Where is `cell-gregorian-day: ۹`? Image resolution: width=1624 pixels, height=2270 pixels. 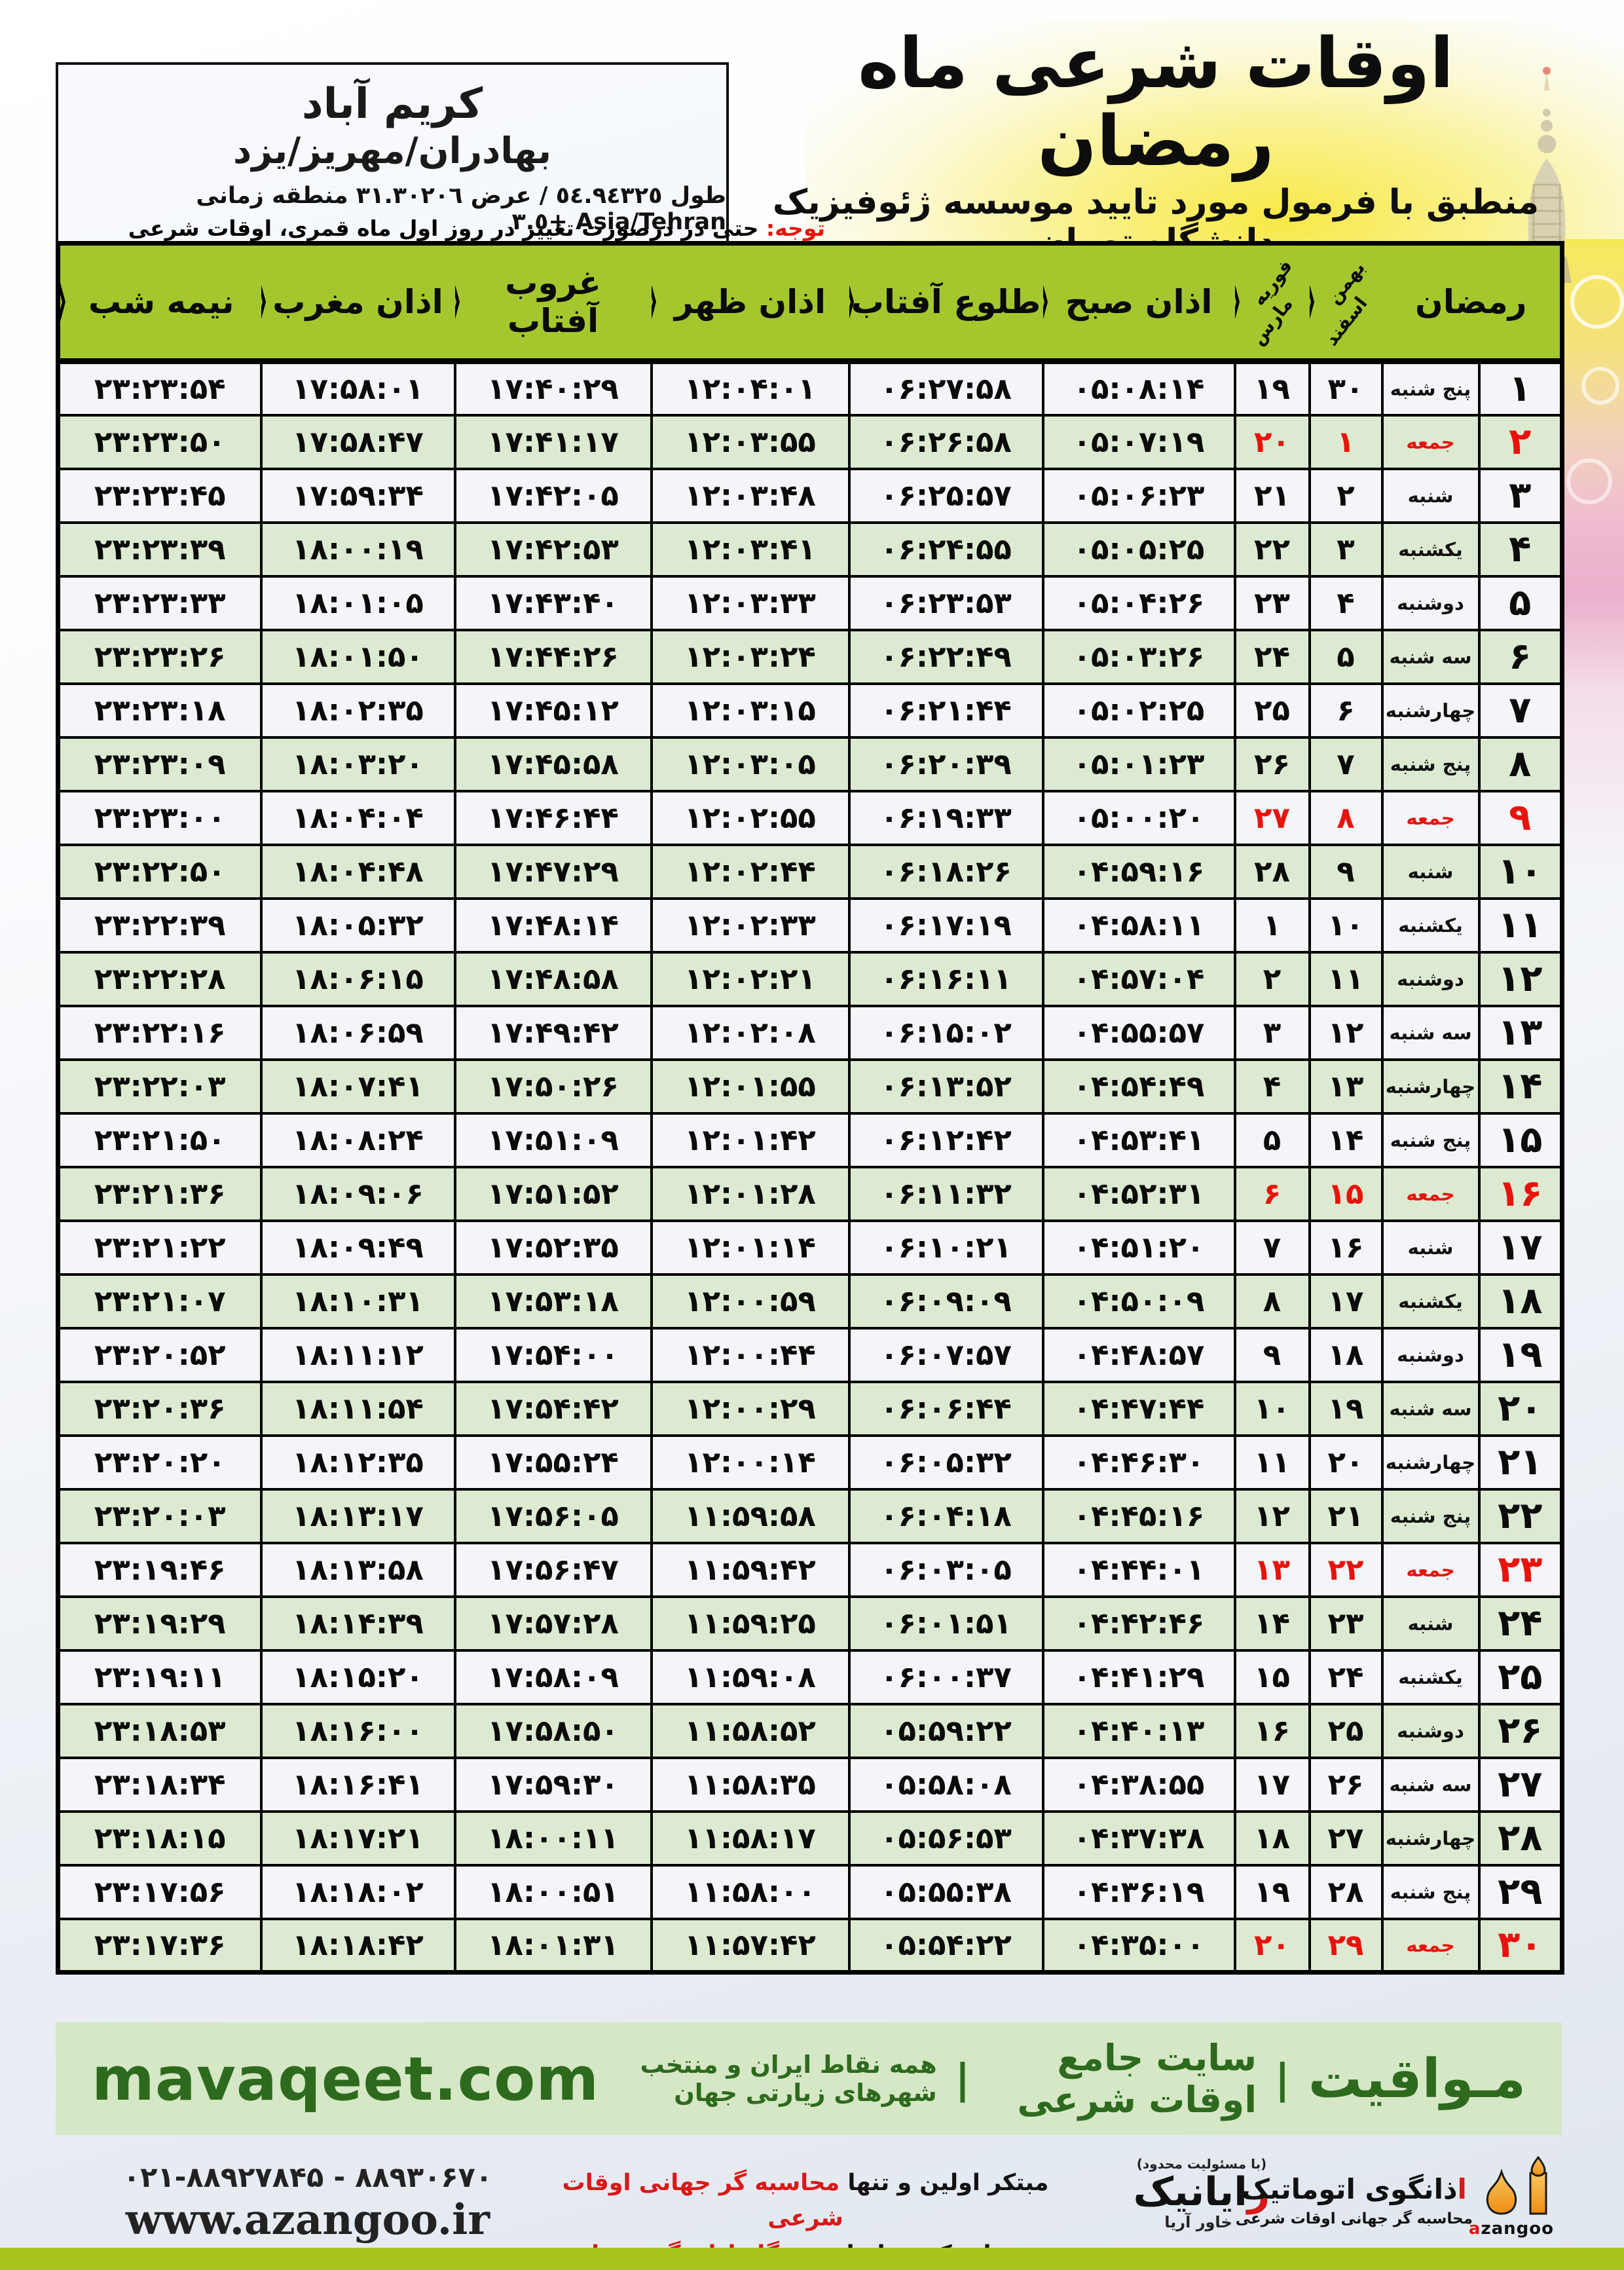
cell-gregorian-day: ۹ is located at coordinates (1272, 1354).